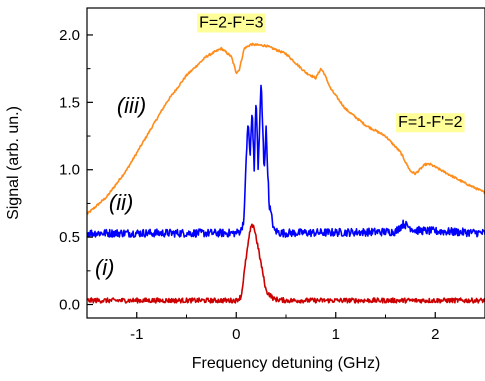 The width and height of the screenshot is (485, 381). What do you see at coordinates (69, 35) in the screenshot?
I see `y-tick-label: 2.0` at bounding box center [69, 35].